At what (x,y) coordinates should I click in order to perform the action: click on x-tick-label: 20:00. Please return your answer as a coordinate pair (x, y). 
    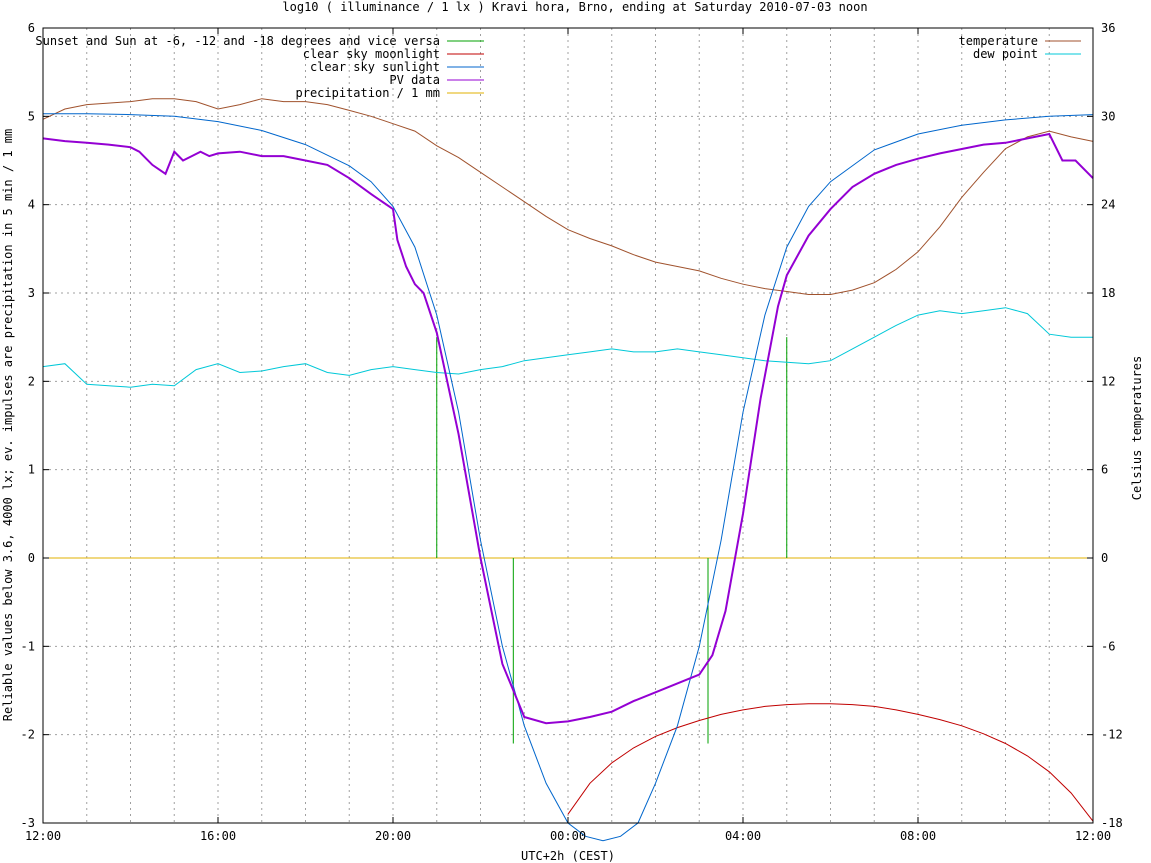
    Looking at the image, I should click on (393, 836).